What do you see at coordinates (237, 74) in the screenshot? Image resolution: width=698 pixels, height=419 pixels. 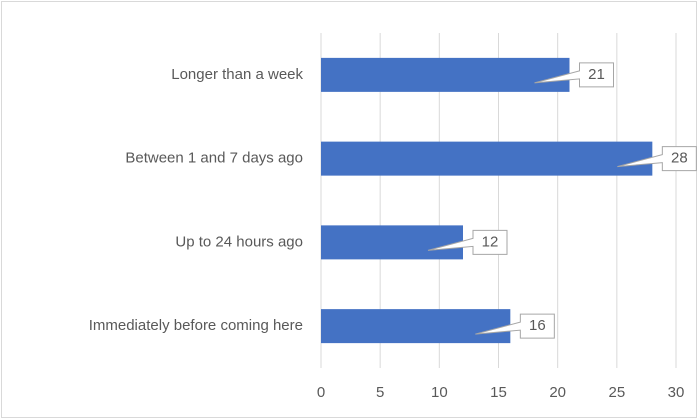 I see `y-tick-label: Longer than a week` at bounding box center [237, 74].